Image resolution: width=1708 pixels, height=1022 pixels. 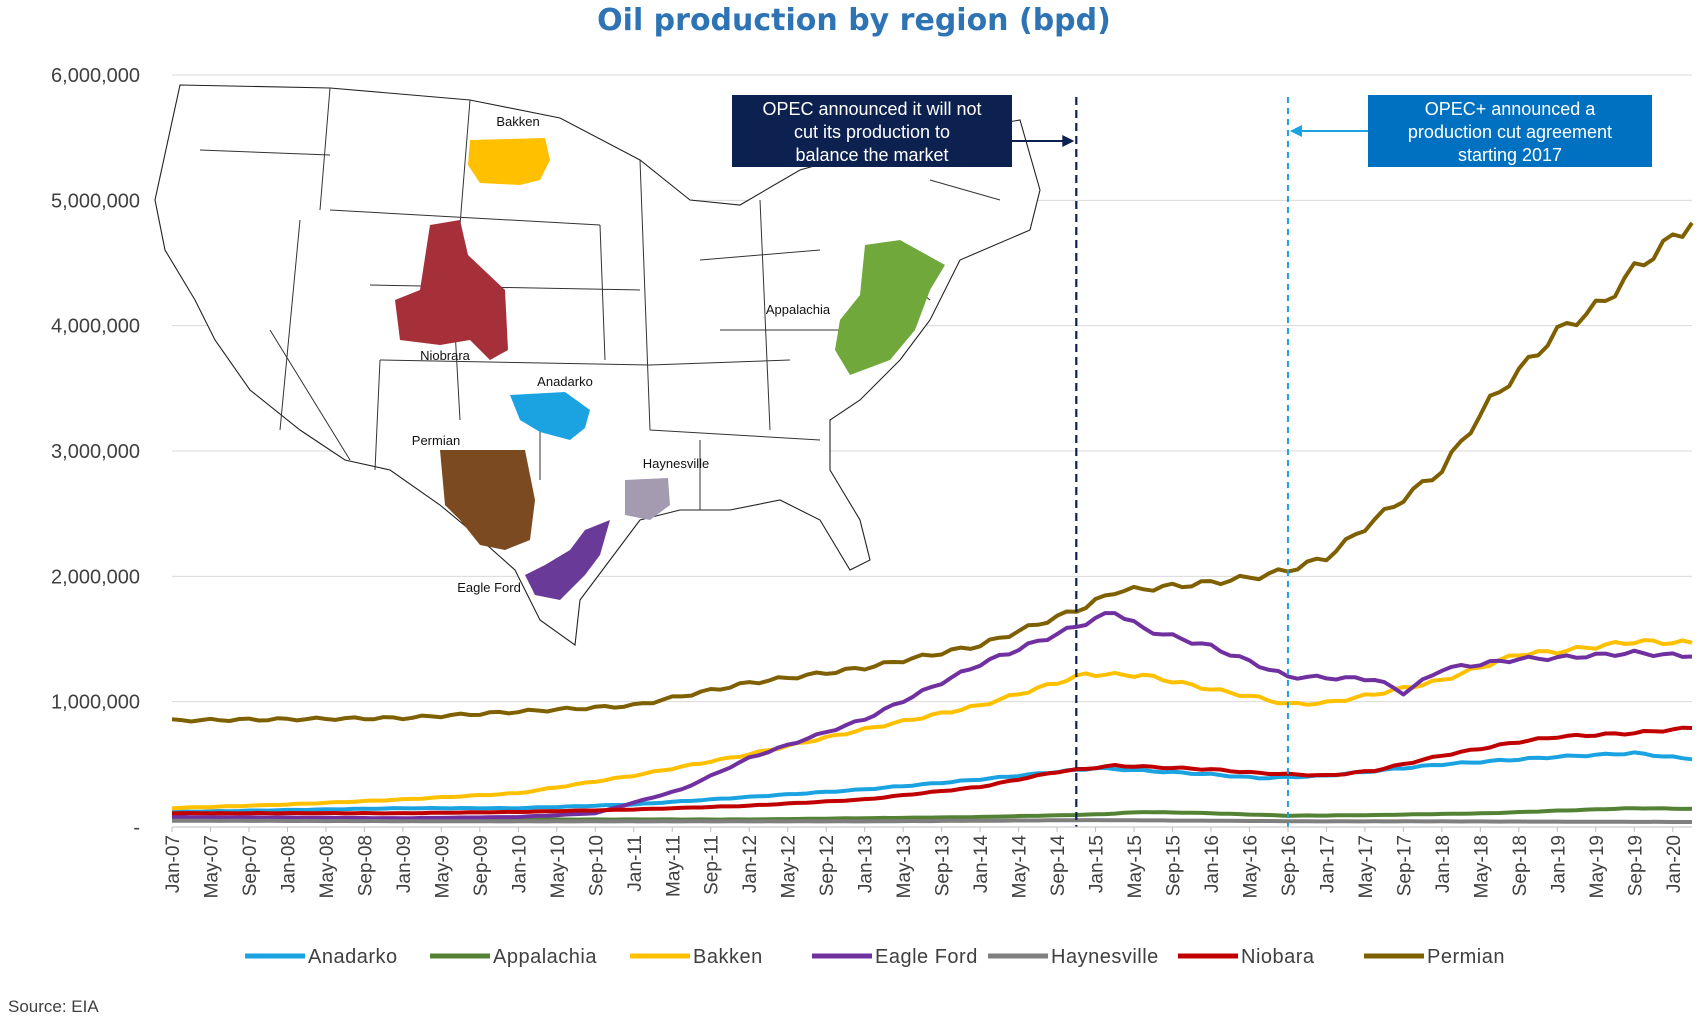 I want to click on x-tick-label: Jan-09, so click(x=404, y=864).